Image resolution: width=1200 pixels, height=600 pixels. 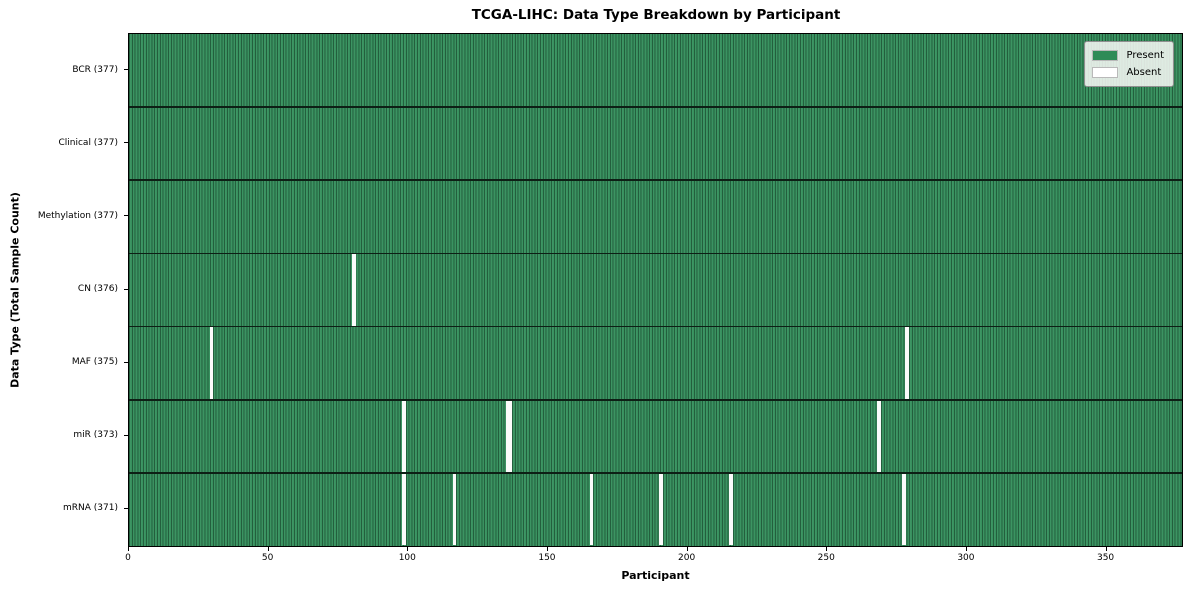 I want to click on y-tick-label-BCR: BCR (377), so click(x=95, y=69).